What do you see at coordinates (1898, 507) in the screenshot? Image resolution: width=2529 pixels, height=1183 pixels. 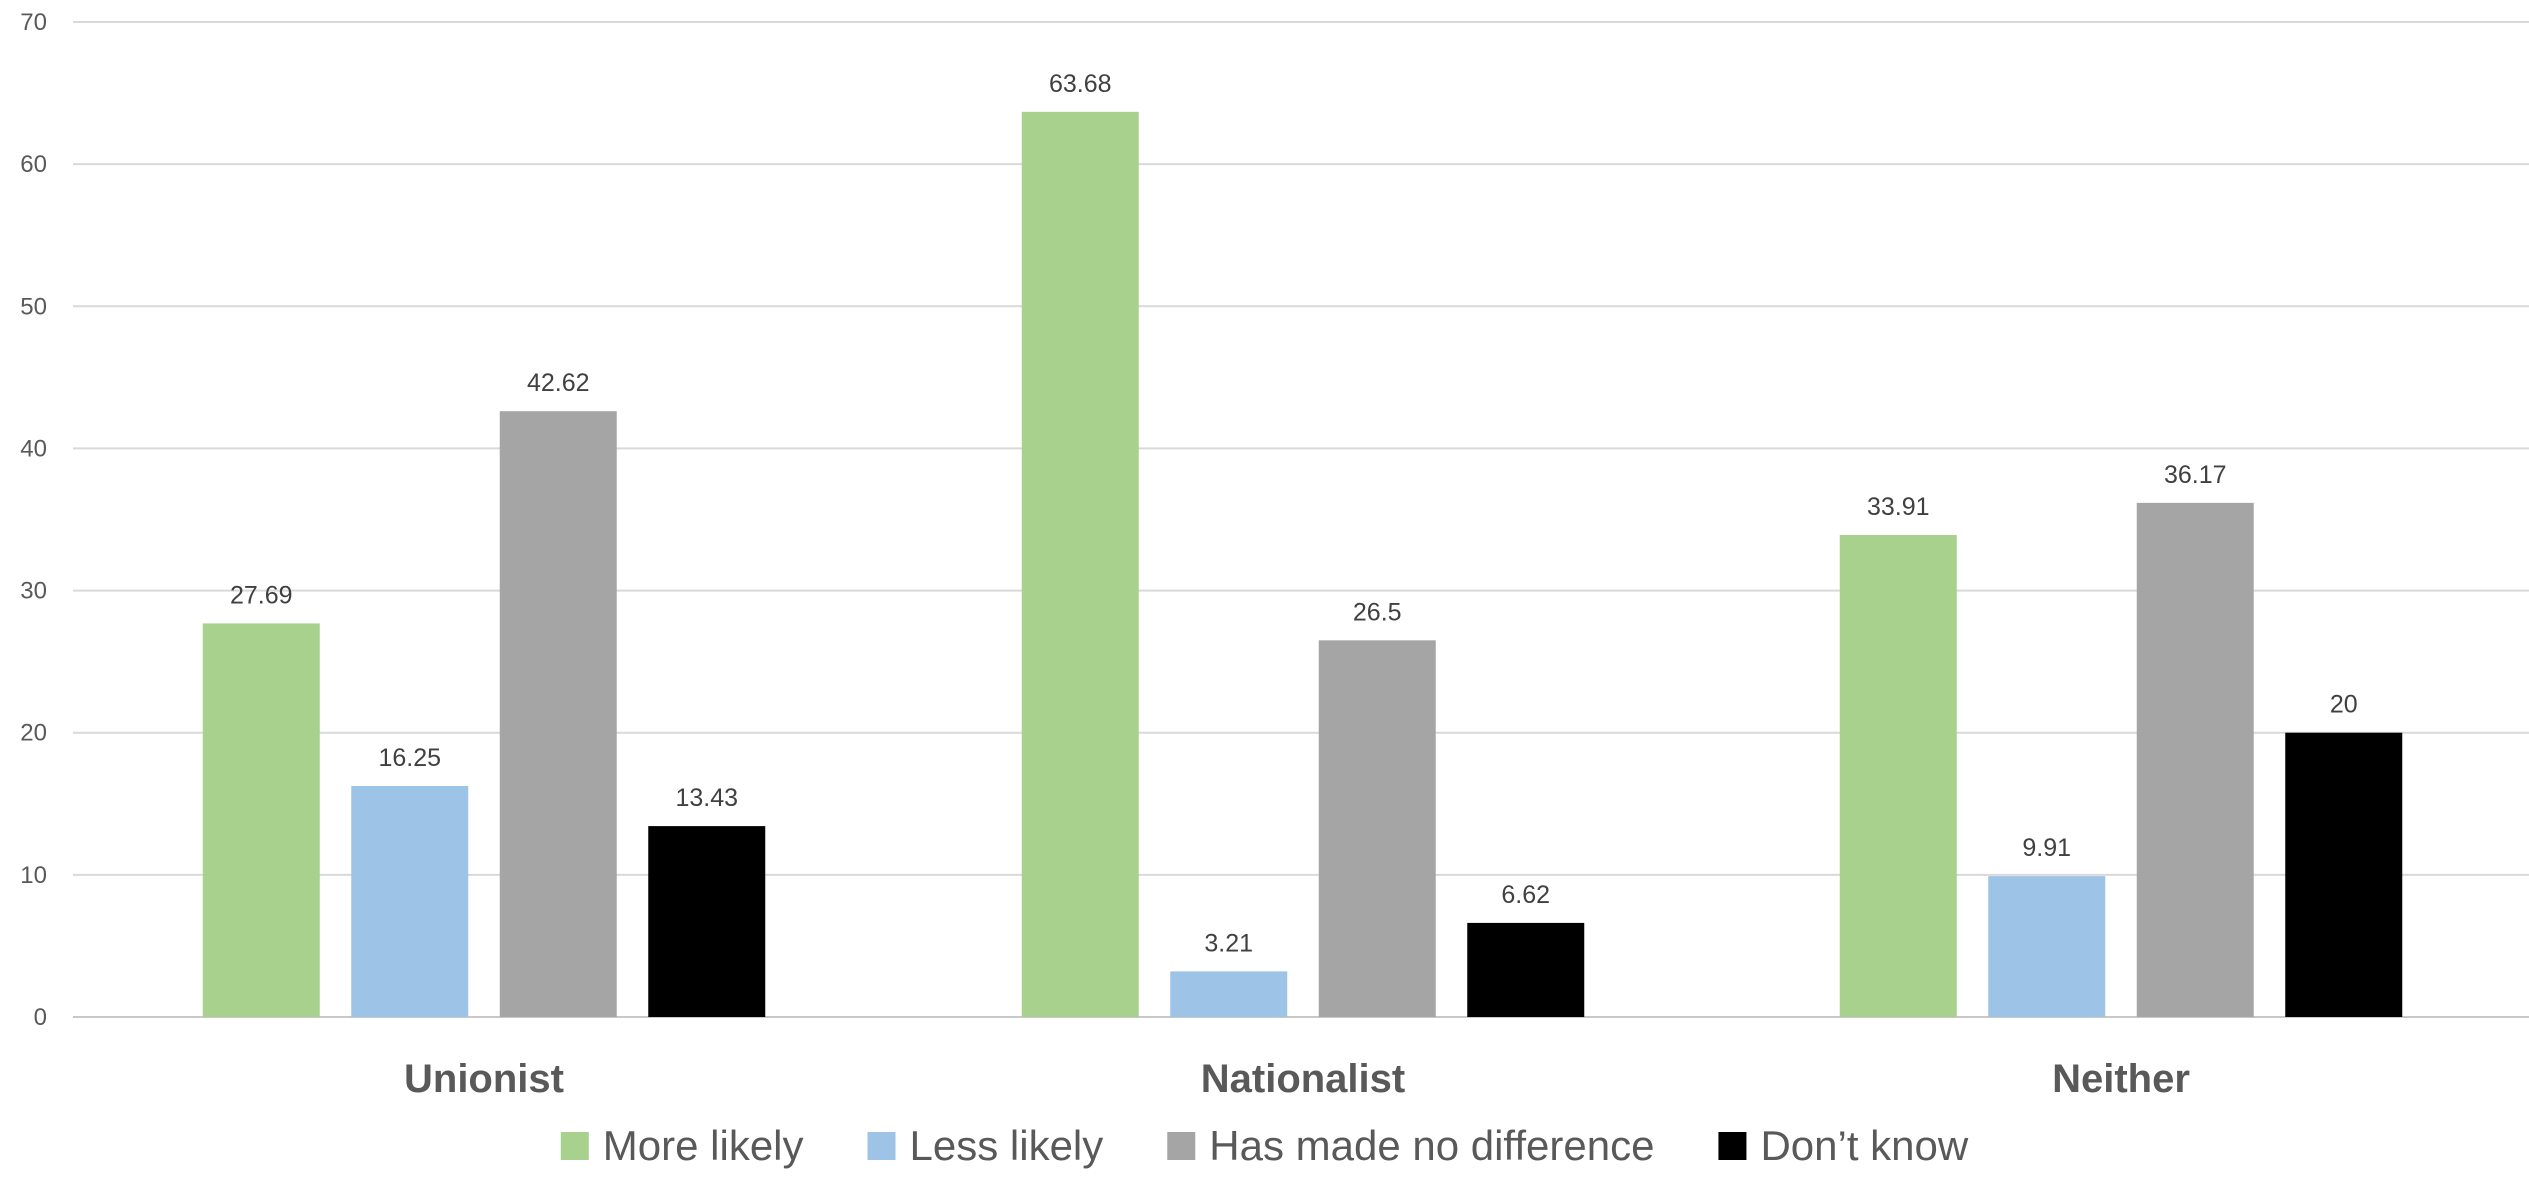 I see `data-label: 33.91` at bounding box center [1898, 507].